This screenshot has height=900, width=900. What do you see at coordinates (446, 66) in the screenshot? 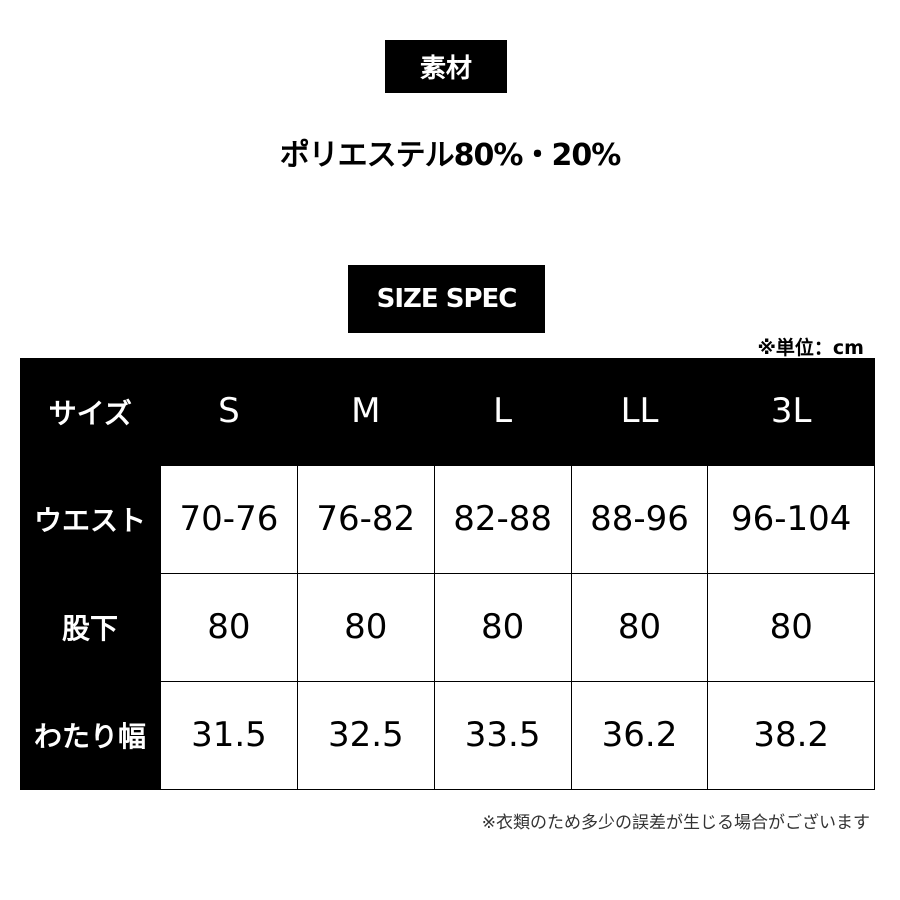
I see `material-heading: 素材` at bounding box center [446, 66].